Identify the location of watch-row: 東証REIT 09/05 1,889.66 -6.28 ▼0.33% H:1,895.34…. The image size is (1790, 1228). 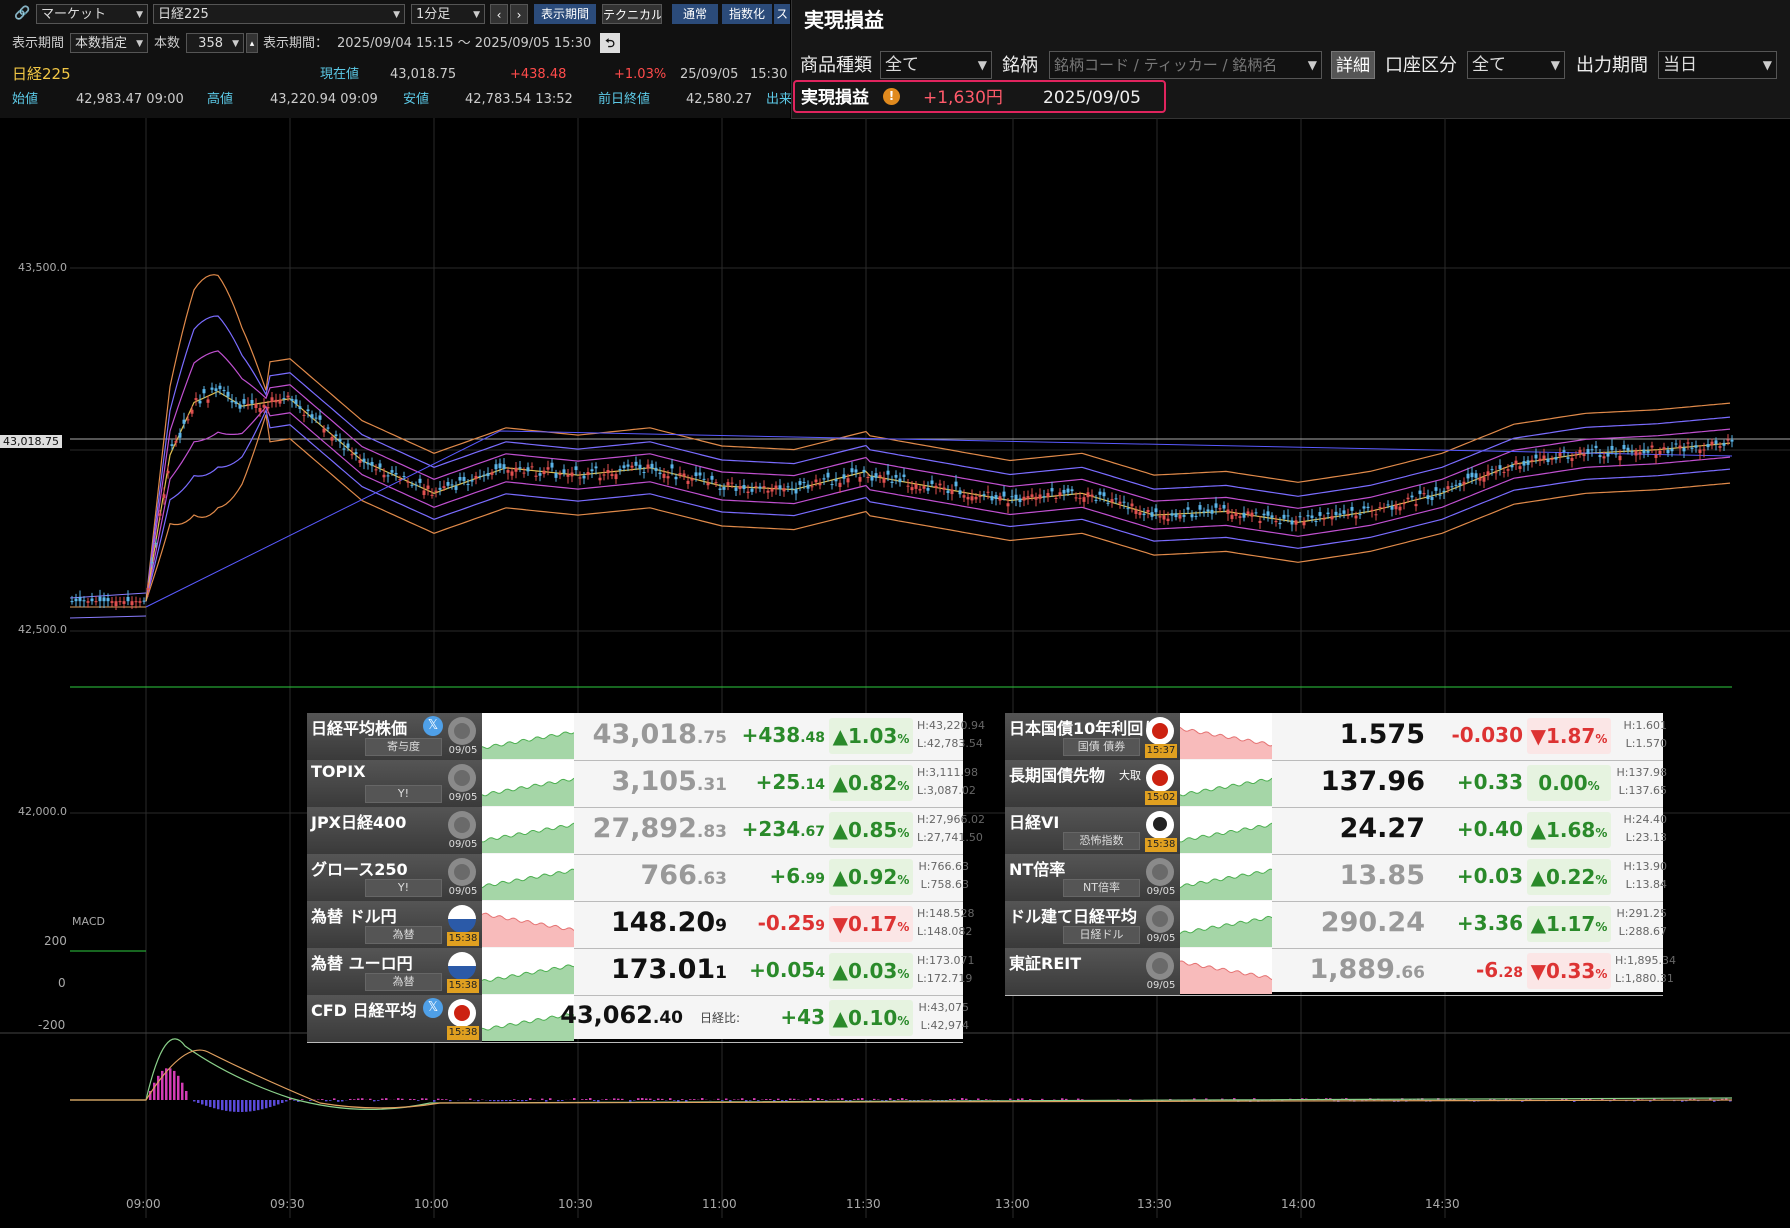
(1340, 972).